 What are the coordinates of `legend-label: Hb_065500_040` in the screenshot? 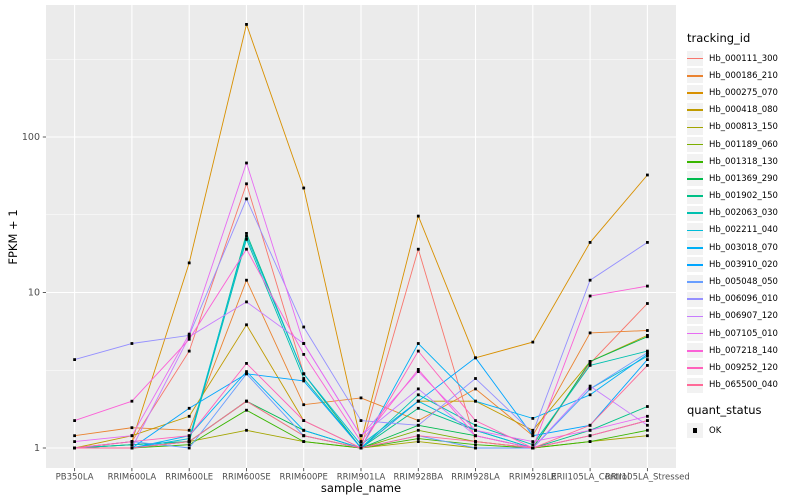 It's located at (743, 385).